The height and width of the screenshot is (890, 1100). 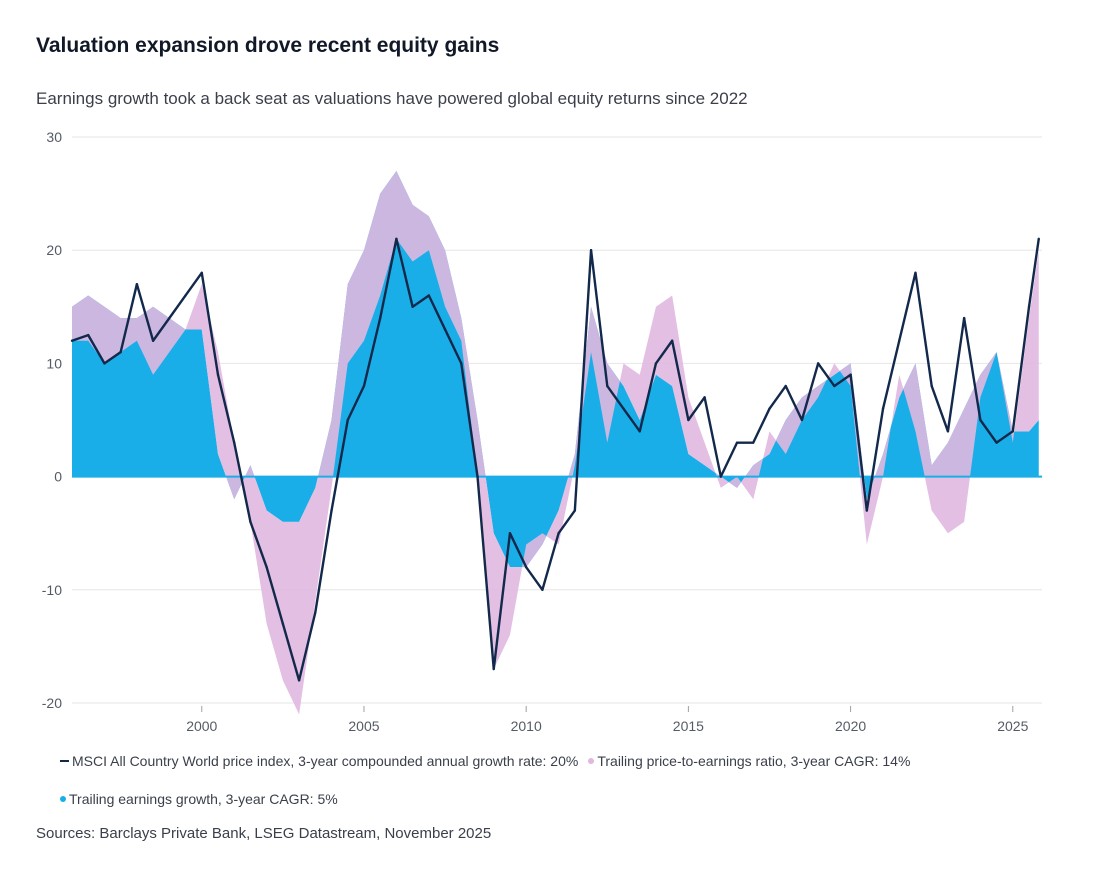 What do you see at coordinates (591, 761) in the screenshot?
I see `legend-swatch-pe` at bounding box center [591, 761].